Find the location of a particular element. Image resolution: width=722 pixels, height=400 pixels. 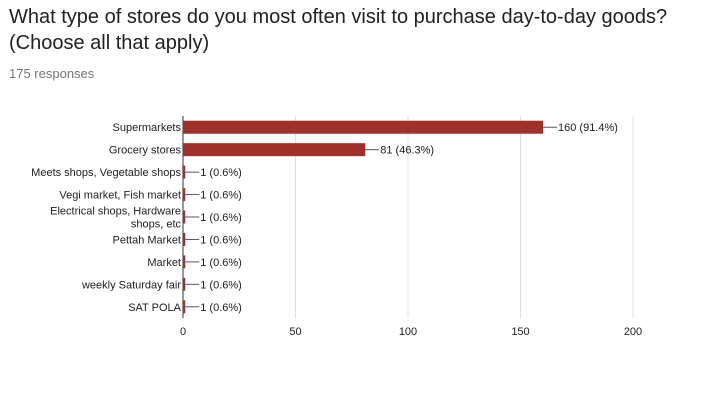

x-axis-ticks: 0 50 100 150 200 is located at coordinates (411, 332).